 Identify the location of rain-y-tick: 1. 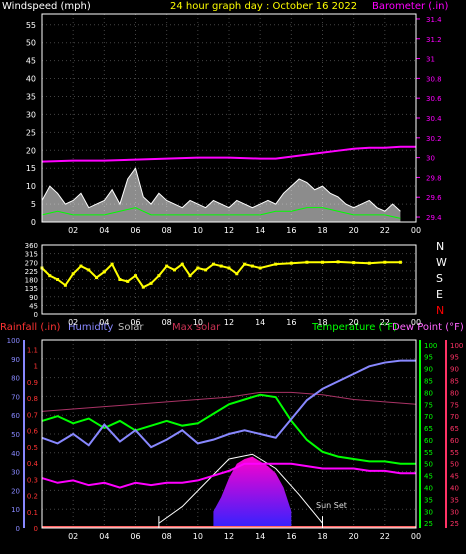
(36, 367).